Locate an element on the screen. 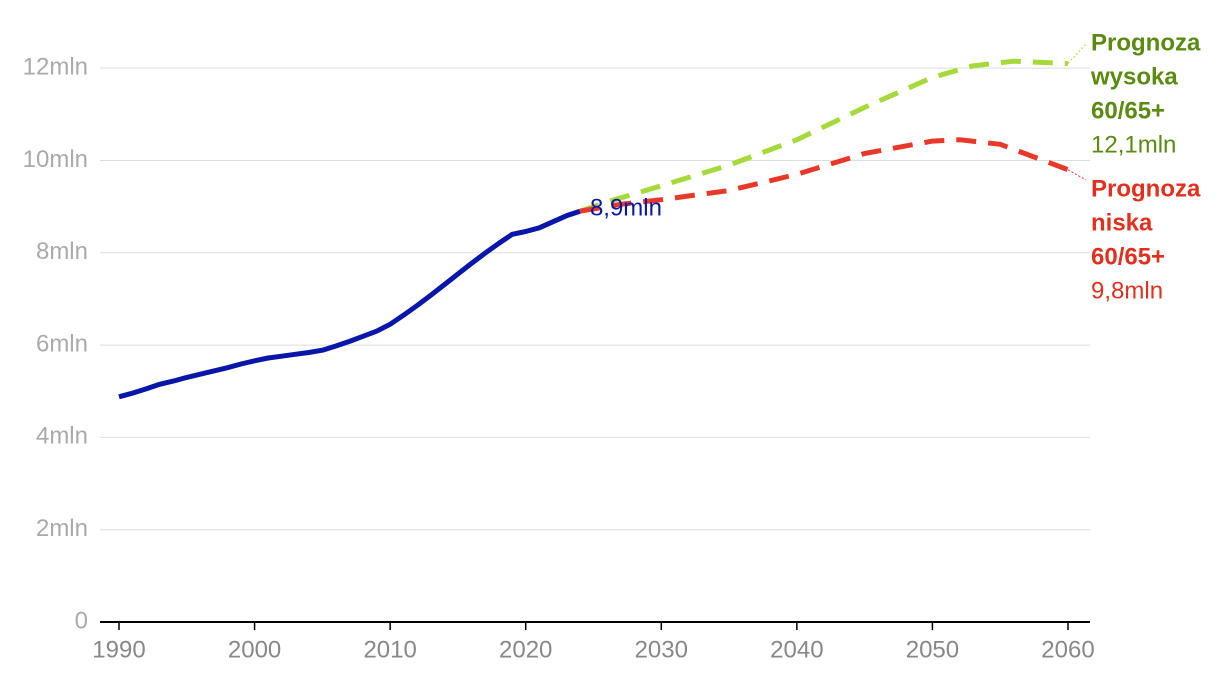  y-tick-label: 10mln is located at coordinates (55, 159).